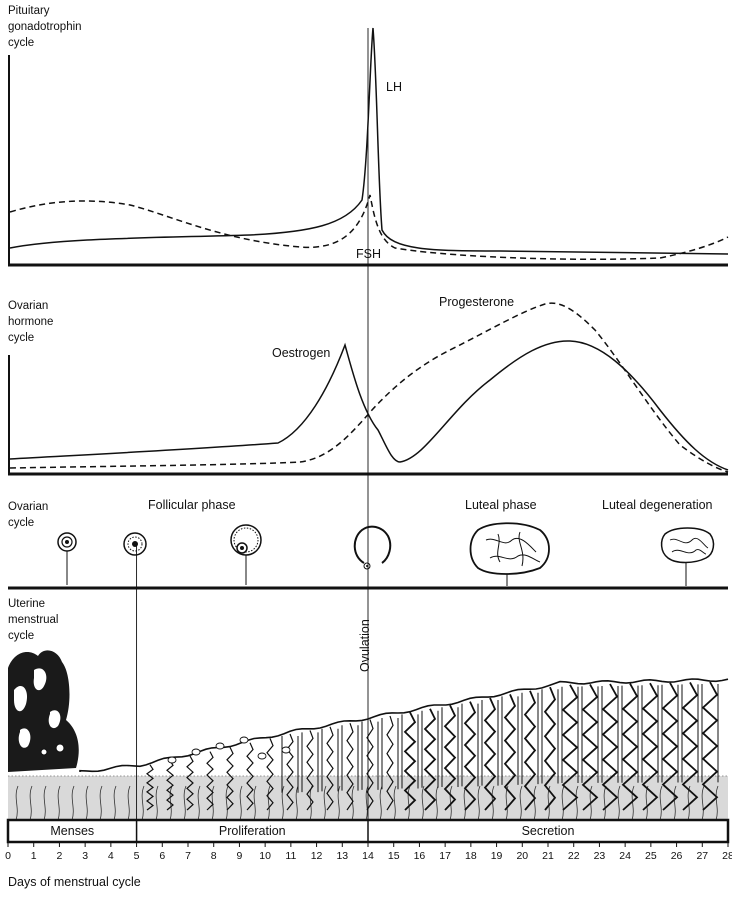  I want to click on fsh-label: FSH, so click(368, 254).